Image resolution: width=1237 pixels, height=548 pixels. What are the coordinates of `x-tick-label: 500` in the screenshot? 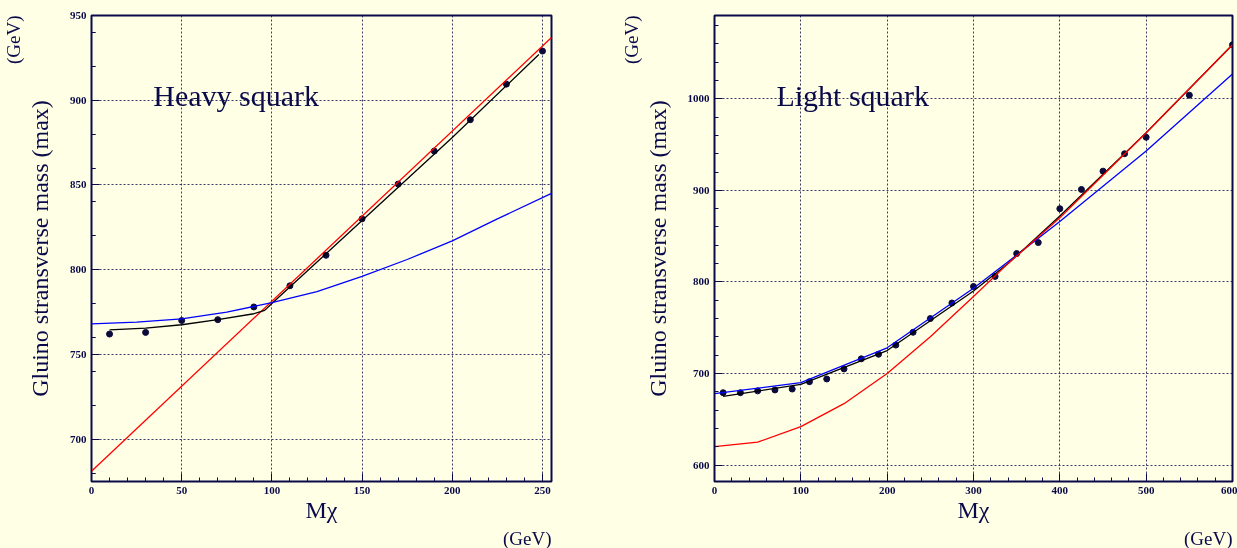 It's located at (1146, 489).